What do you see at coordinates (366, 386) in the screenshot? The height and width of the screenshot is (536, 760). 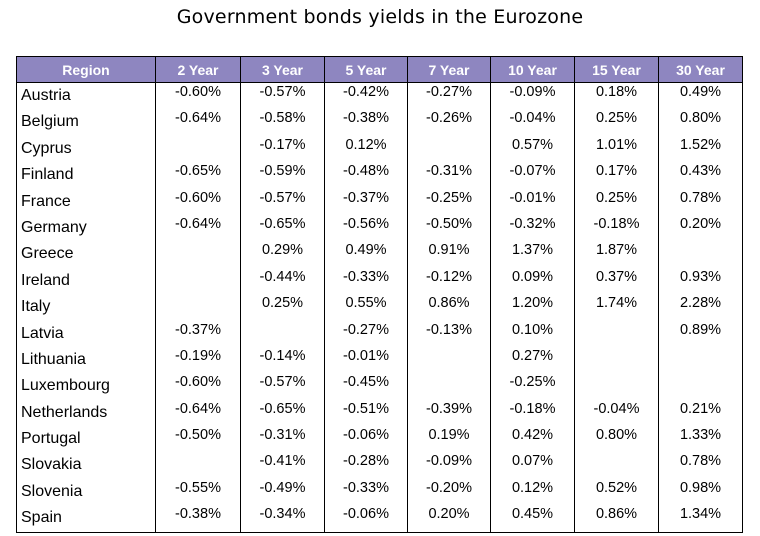 I see `yield-cell: -0.45%` at bounding box center [366, 386].